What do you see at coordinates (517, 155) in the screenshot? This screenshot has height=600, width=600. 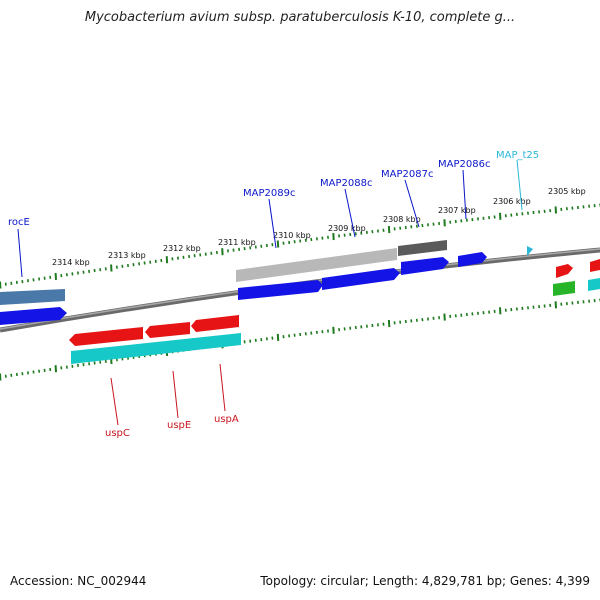 I see `gene-label-map-t25: MAP_t25` at bounding box center [517, 155].